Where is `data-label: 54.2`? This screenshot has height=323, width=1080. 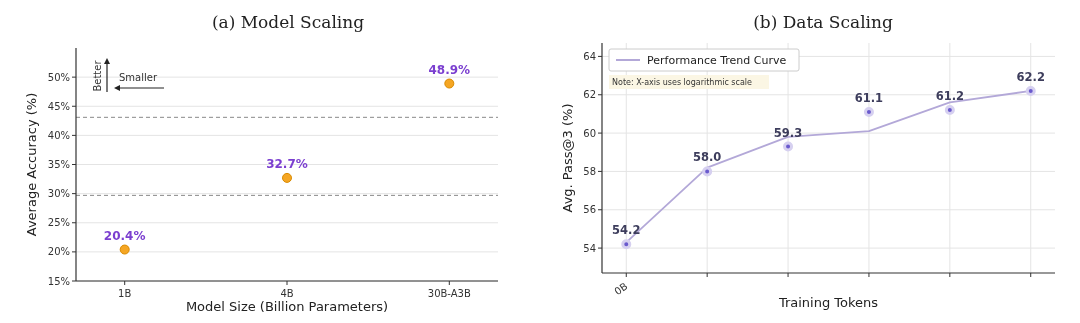
data-label: 54.2 is located at coordinates (626, 230).